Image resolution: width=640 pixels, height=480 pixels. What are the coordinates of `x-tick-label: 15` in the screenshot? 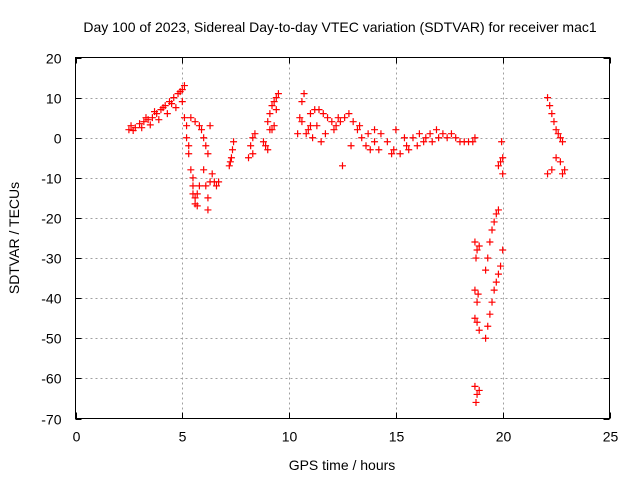 It's located at (397, 437).